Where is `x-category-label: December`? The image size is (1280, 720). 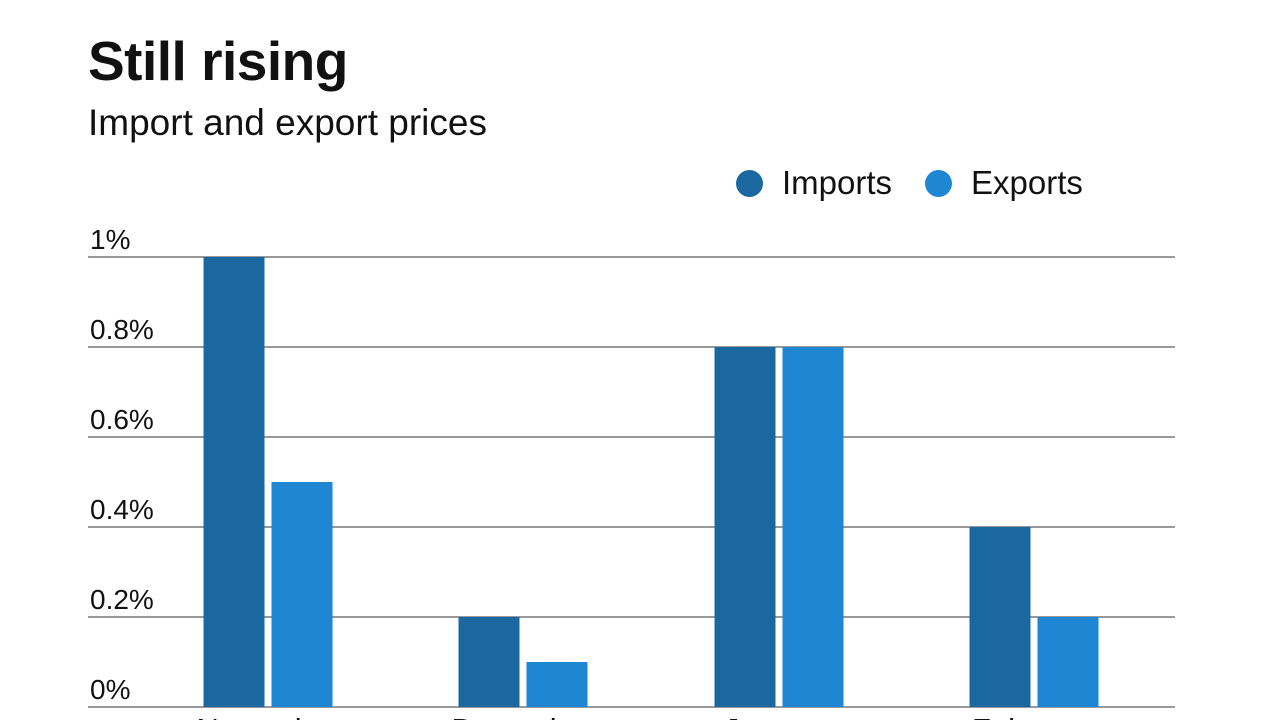
x-category-label: December is located at coordinates (523, 716).